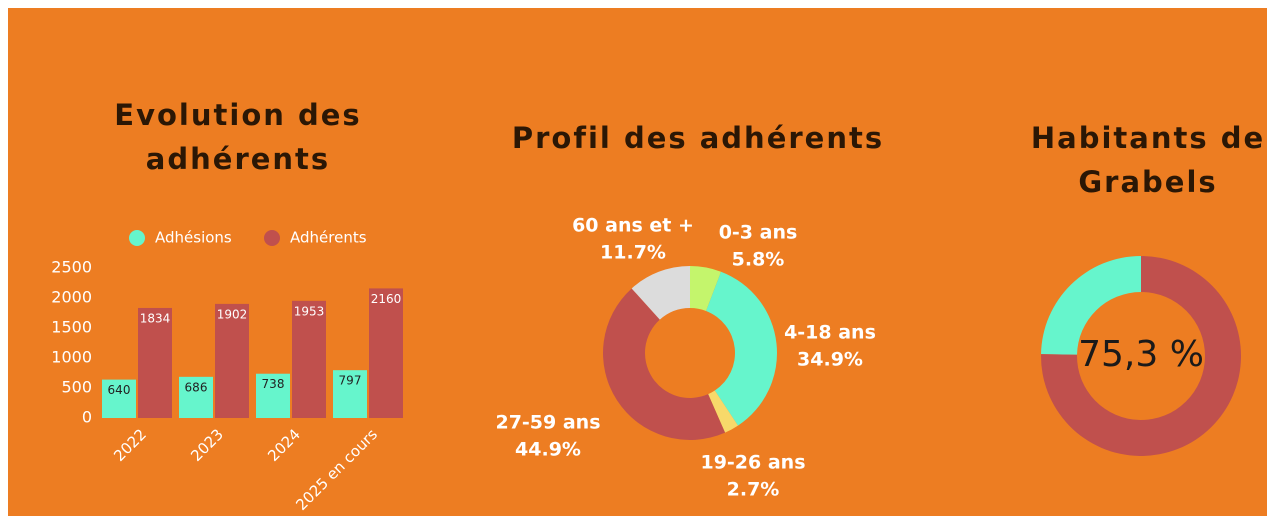  Describe the element at coordinates (309, 311) in the screenshot. I see `data-label: 1953` at that location.